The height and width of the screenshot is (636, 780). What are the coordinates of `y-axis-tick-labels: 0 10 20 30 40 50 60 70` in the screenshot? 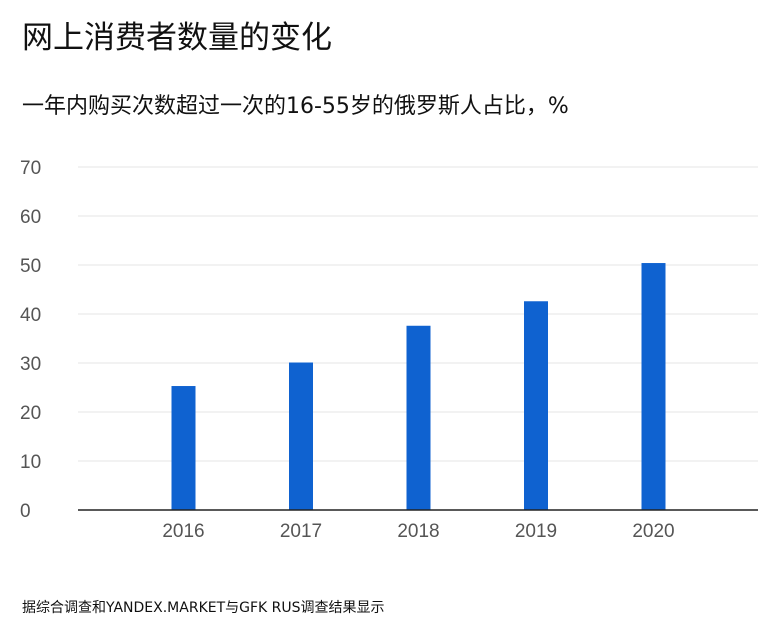 It's located at (30, 340).